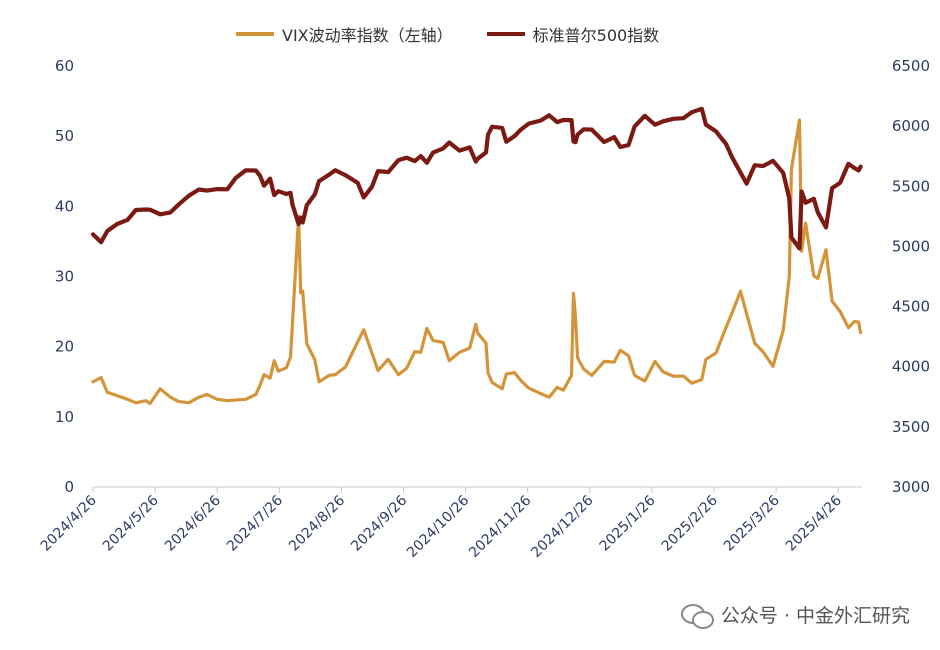  What do you see at coordinates (596, 35) in the screenshot?
I see `legend-label-spx: 标准普尔500指数` at bounding box center [596, 35].